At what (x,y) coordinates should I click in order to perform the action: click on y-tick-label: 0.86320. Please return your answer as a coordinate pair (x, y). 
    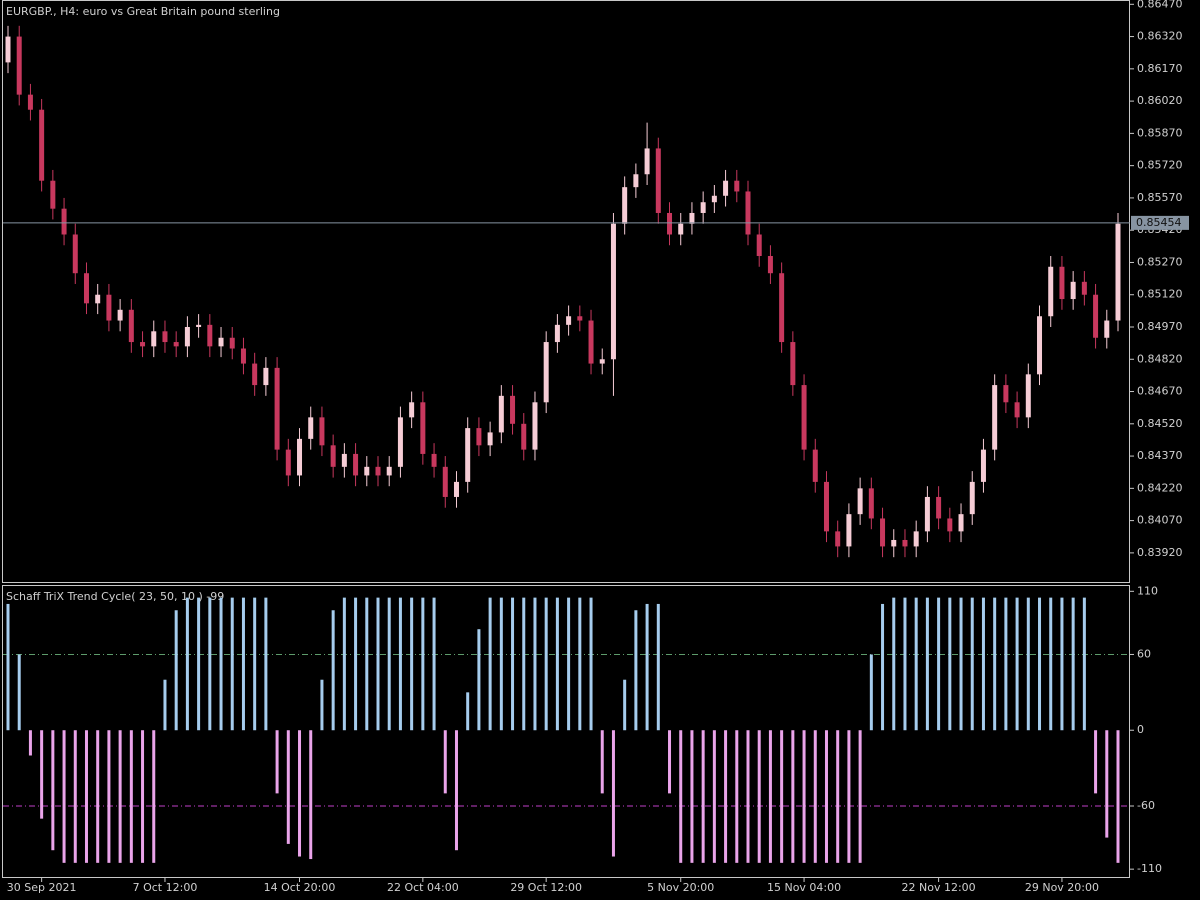
    Looking at the image, I should click on (1160, 36).